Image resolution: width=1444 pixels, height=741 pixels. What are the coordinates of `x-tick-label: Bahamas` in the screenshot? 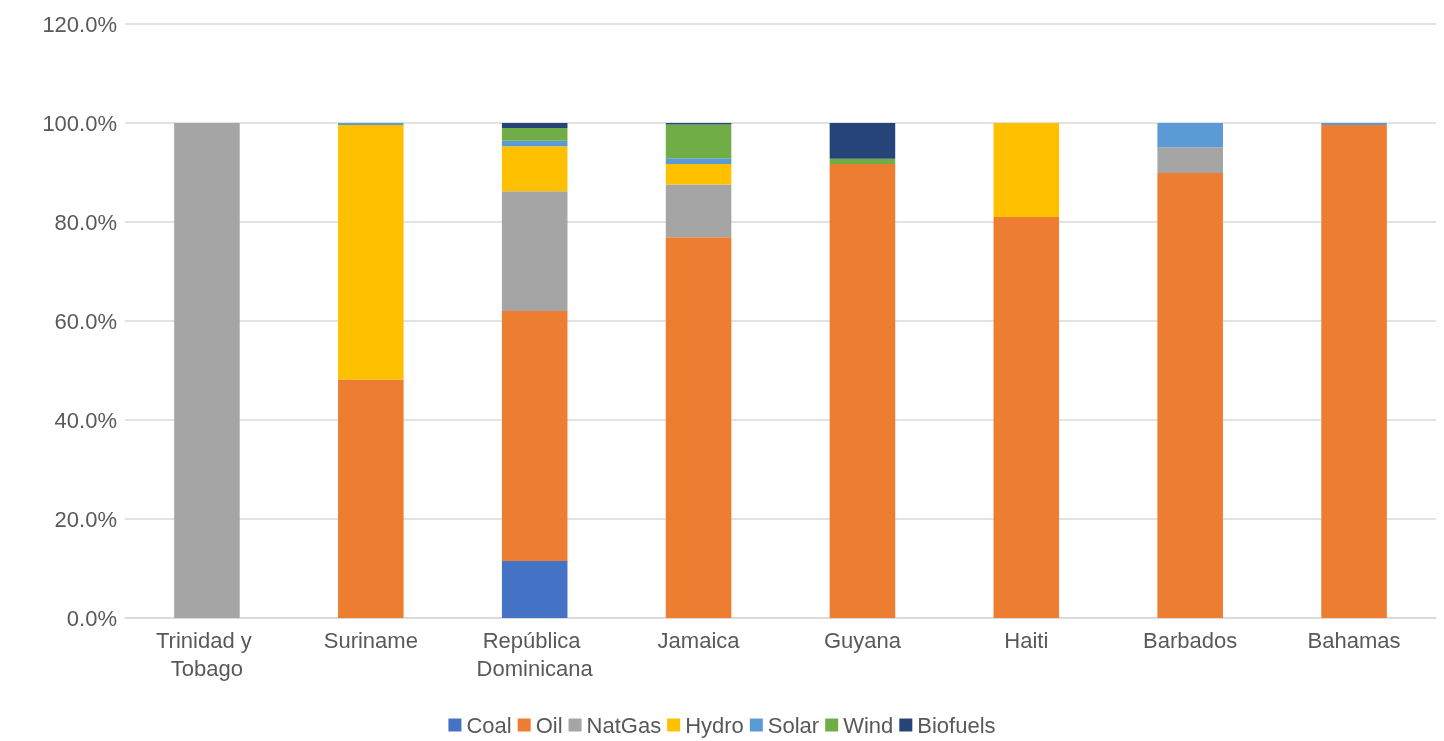 It's located at (1354, 640).